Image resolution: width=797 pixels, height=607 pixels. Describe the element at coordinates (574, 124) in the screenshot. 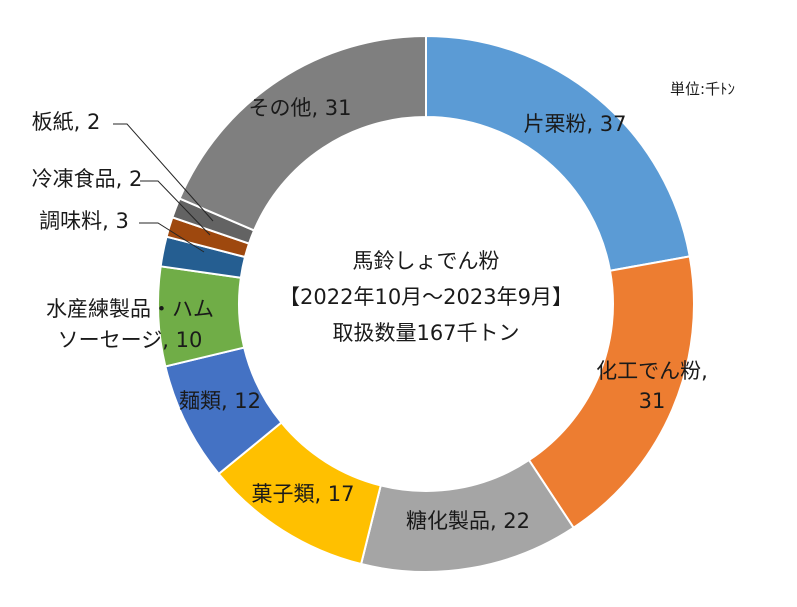

I see `slice-label-1: 片栗粉, 37` at that location.